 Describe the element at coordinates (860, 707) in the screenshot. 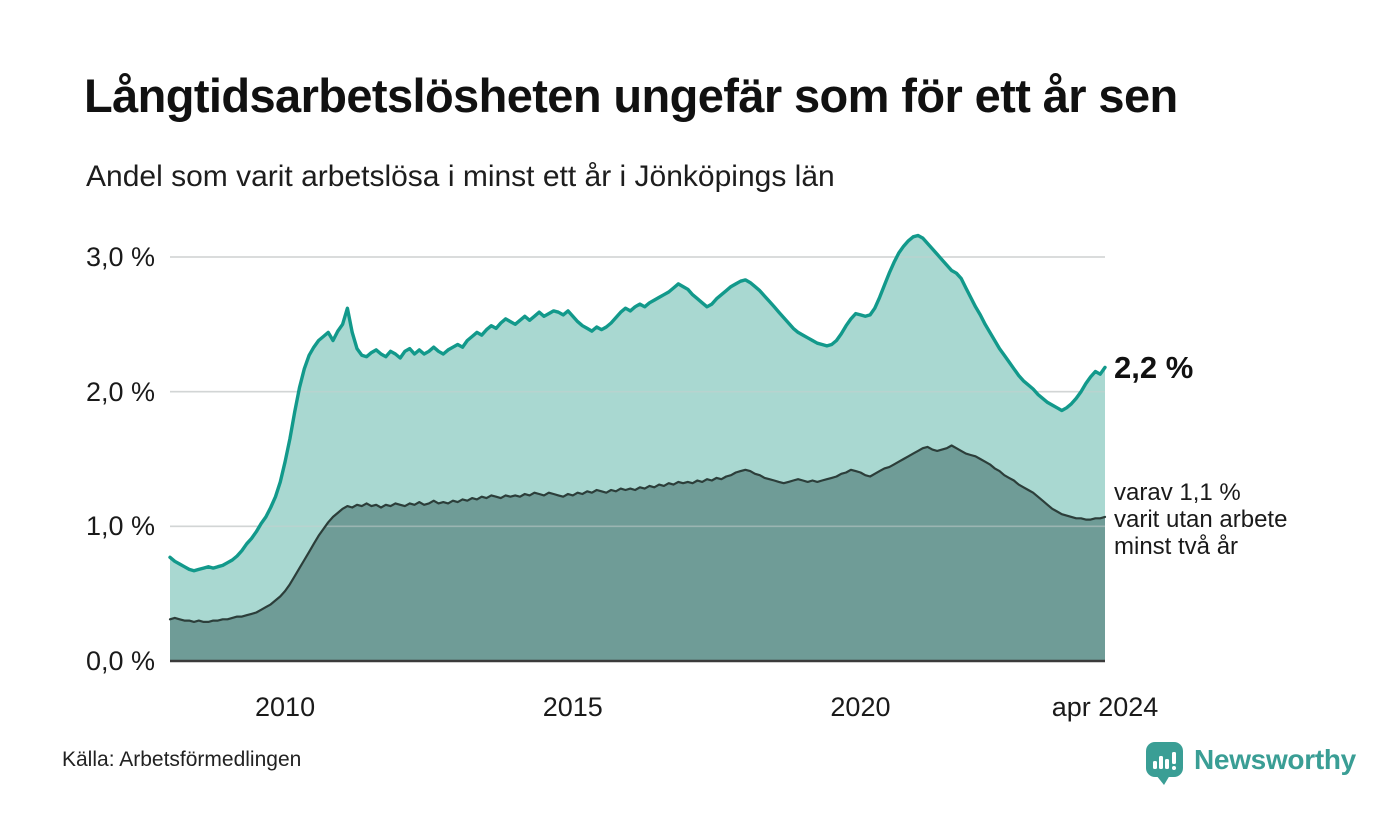

I see `x-tick-label: 2020` at that location.